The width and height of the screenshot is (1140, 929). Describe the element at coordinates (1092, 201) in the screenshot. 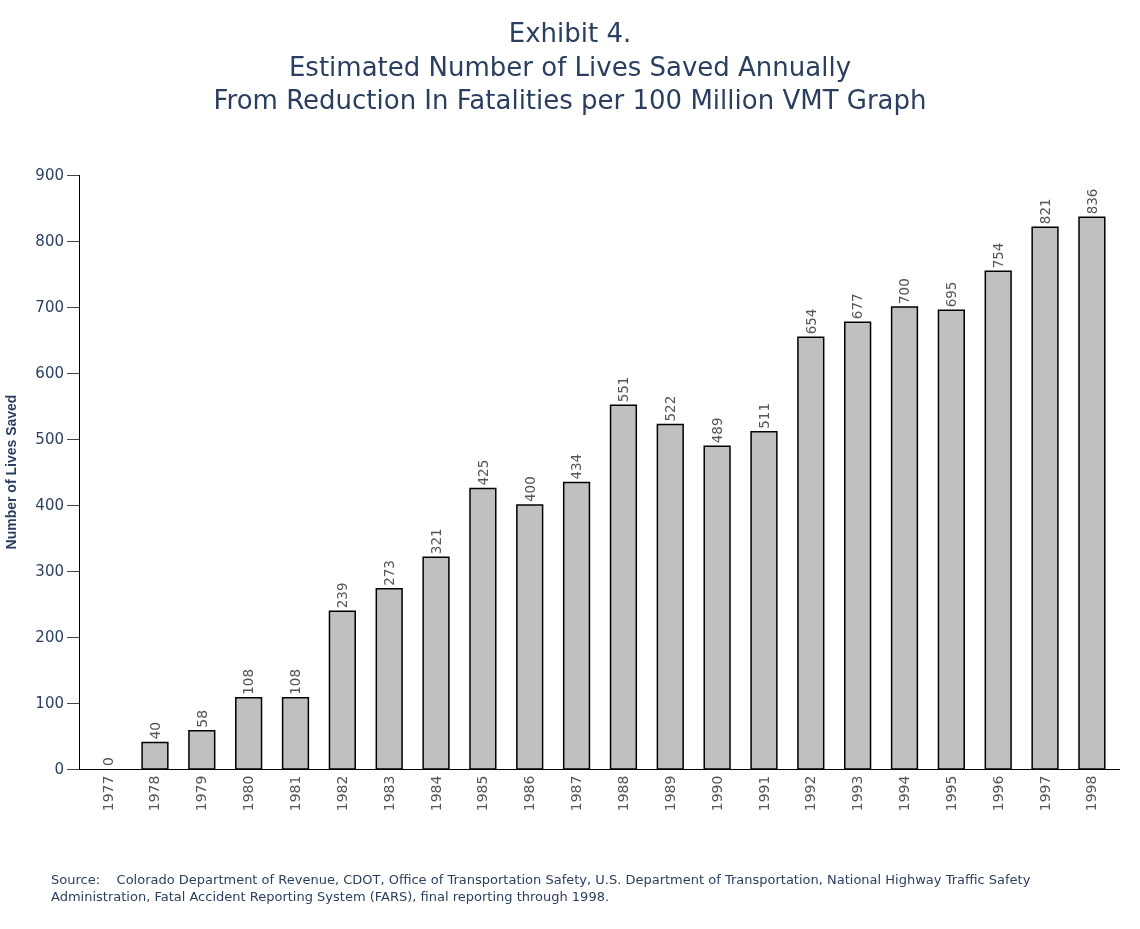

I see `data-label: 836` at that location.